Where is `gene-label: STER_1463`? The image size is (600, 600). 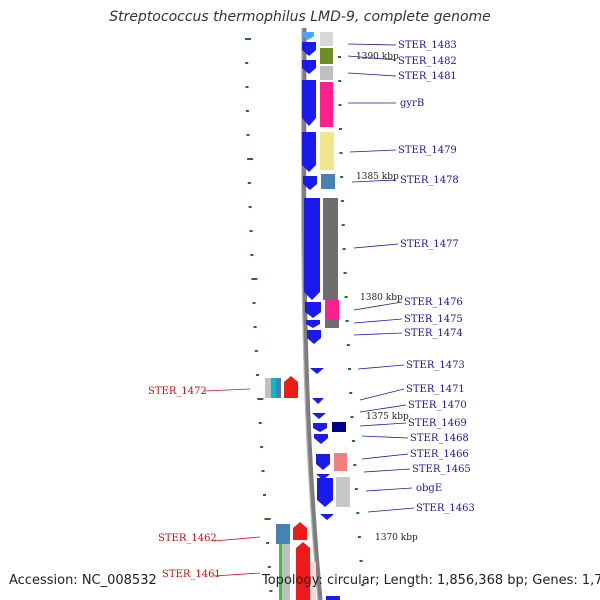 gene-label: STER_1463 is located at coordinates (445, 508).